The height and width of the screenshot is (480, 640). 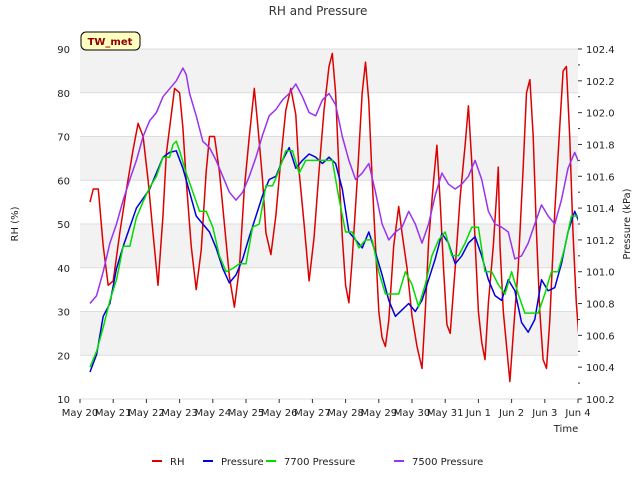 I want to click on y-tick-label-left: 10, so click(x=63, y=400).